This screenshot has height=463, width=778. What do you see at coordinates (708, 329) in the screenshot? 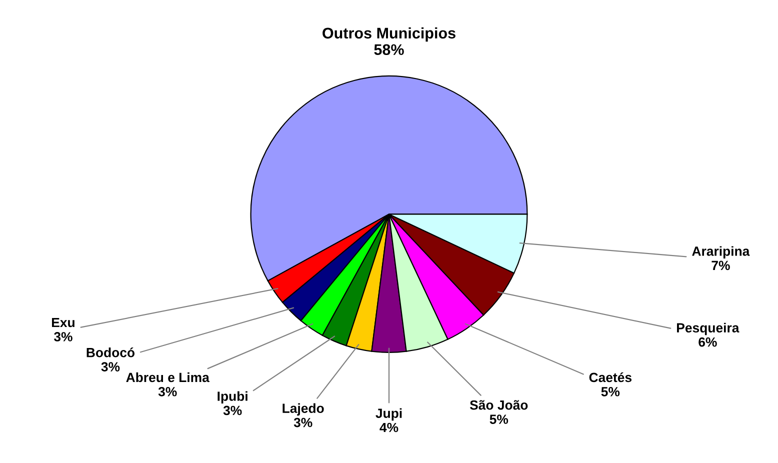
I see `slice-label: Pesqueira` at bounding box center [708, 329].